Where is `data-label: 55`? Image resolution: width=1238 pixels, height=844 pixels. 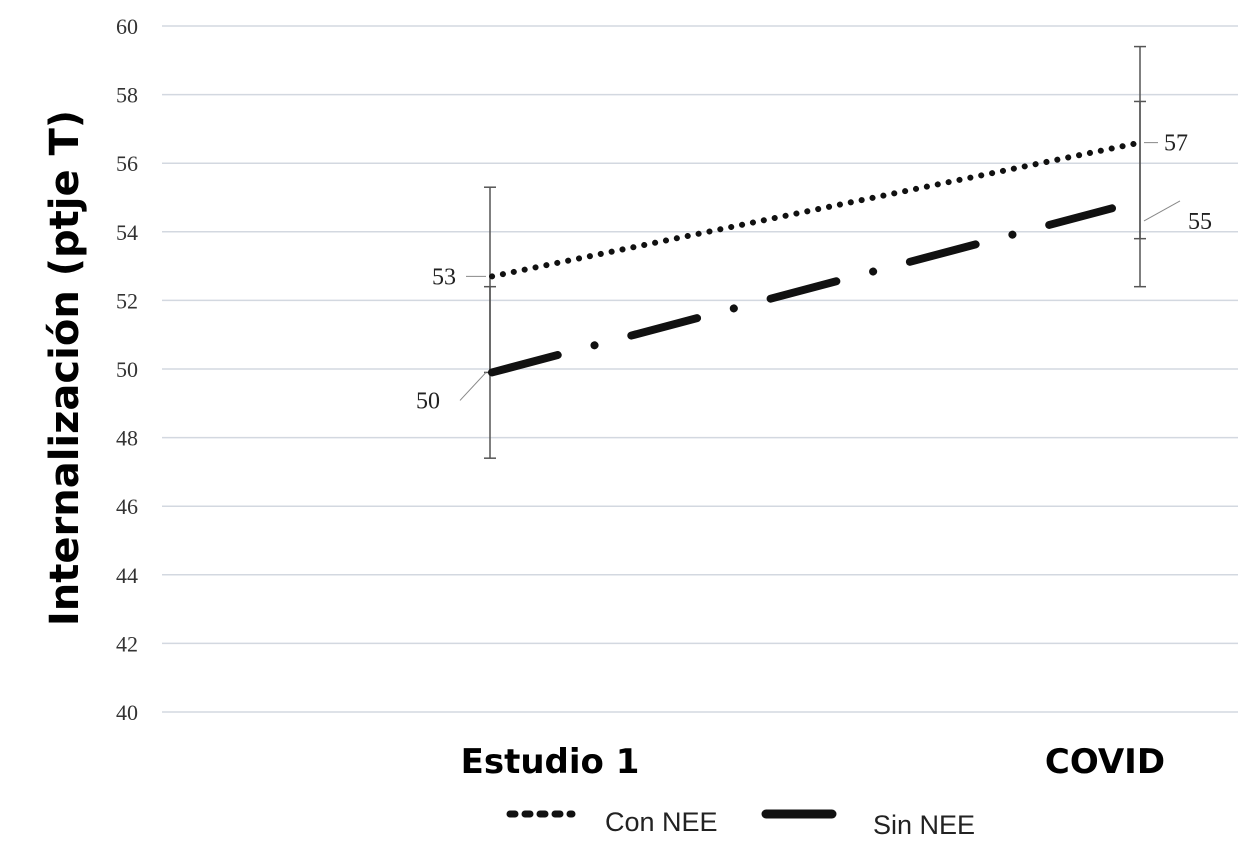 data-label: 55 is located at coordinates (1200, 222).